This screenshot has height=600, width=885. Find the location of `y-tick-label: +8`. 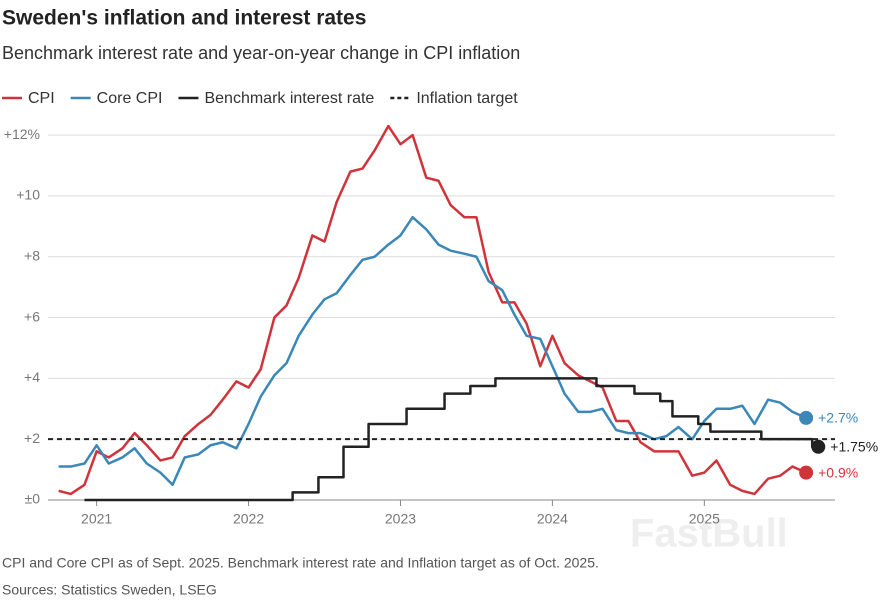

y-tick-label: +8 is located at coordinates (32, 255).